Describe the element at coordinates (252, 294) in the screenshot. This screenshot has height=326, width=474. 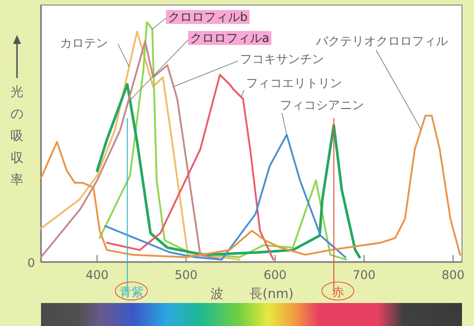
I see `x-axis-title: 波 長(nm)` at that location.